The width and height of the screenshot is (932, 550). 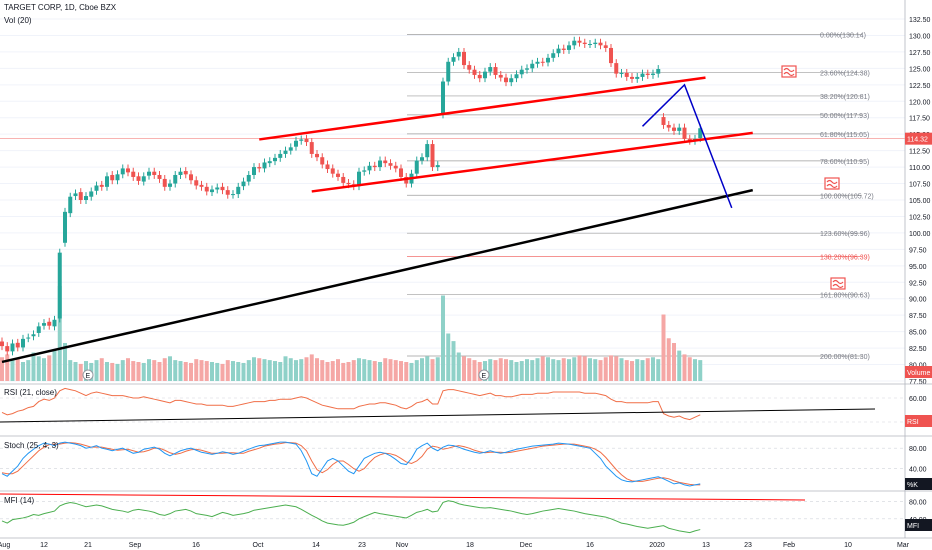 I want to click on rsi-line, so click(x=351, y=404).